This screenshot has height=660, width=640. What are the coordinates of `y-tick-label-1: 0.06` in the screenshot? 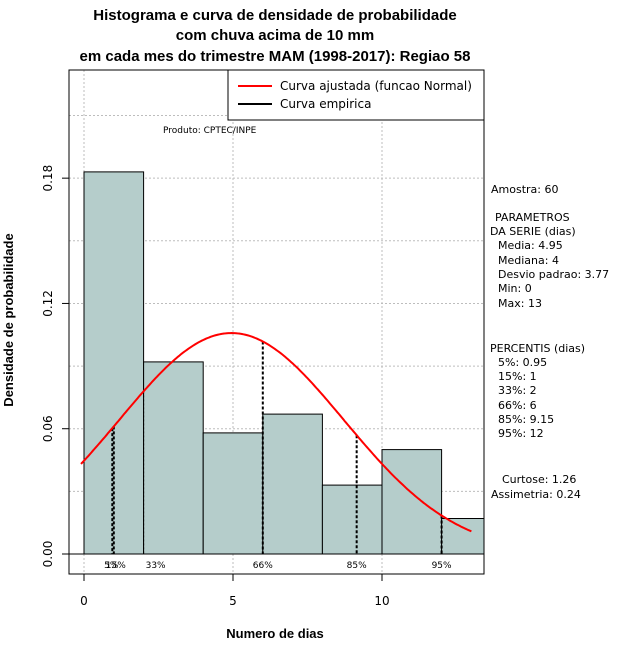 It's located at (48, 428).